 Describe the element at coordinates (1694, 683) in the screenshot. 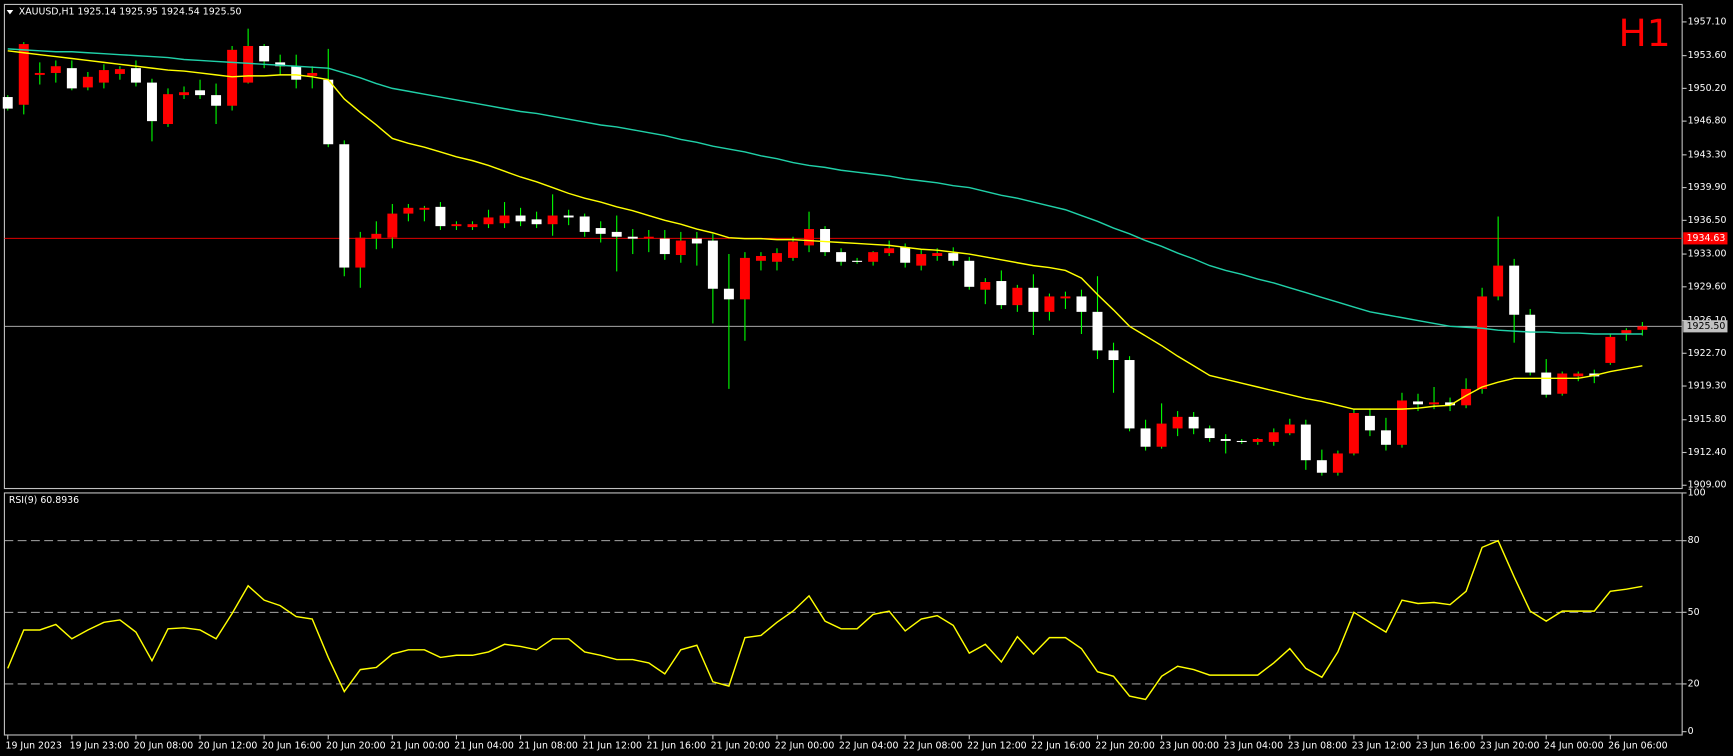

I see `y-tick-label: 20` at that location.